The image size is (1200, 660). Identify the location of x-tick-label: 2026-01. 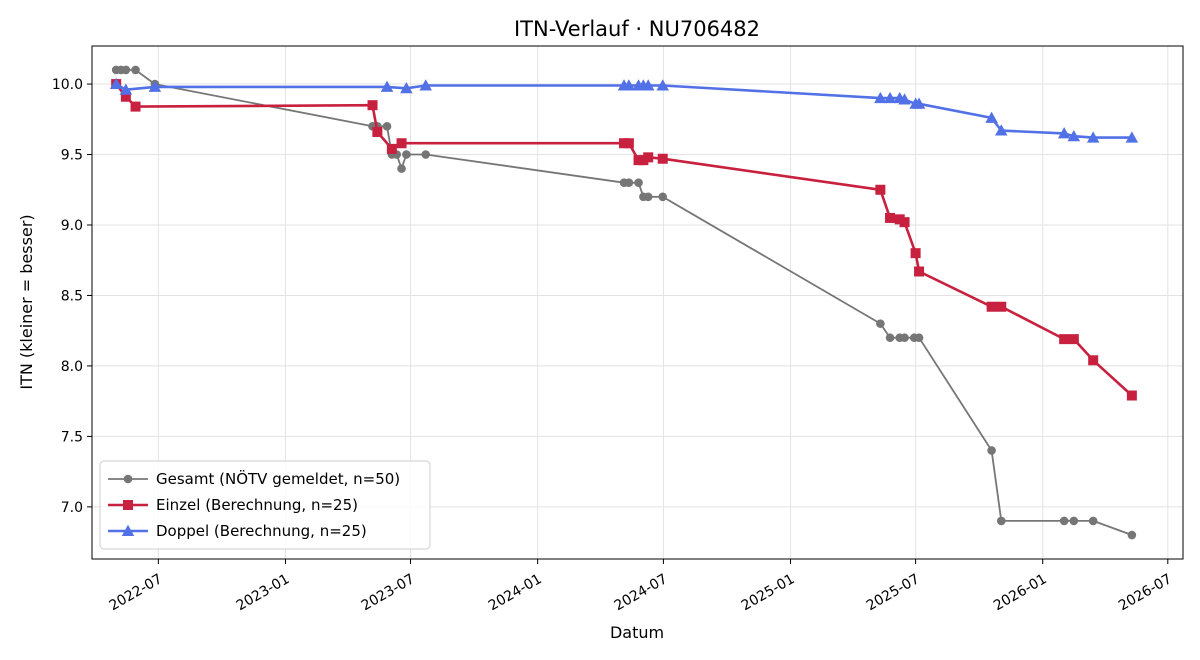
(1020, 592).